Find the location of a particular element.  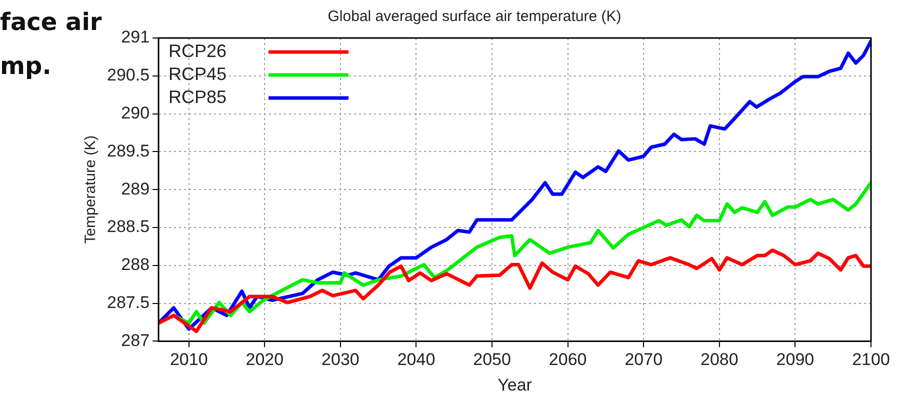

y-tick-label: 287.5 is located at coordinates (128, 302).